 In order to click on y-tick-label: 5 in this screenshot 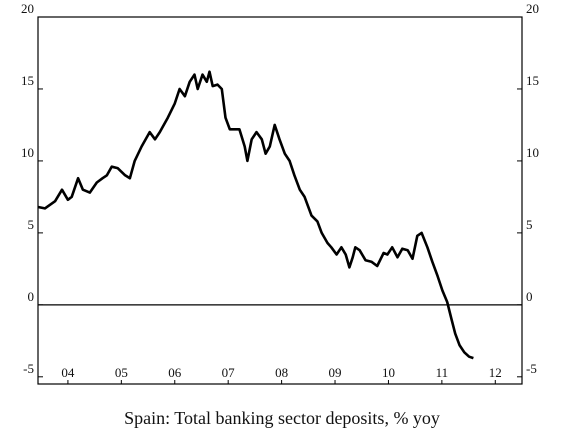, I will do `click(31, 224)`.